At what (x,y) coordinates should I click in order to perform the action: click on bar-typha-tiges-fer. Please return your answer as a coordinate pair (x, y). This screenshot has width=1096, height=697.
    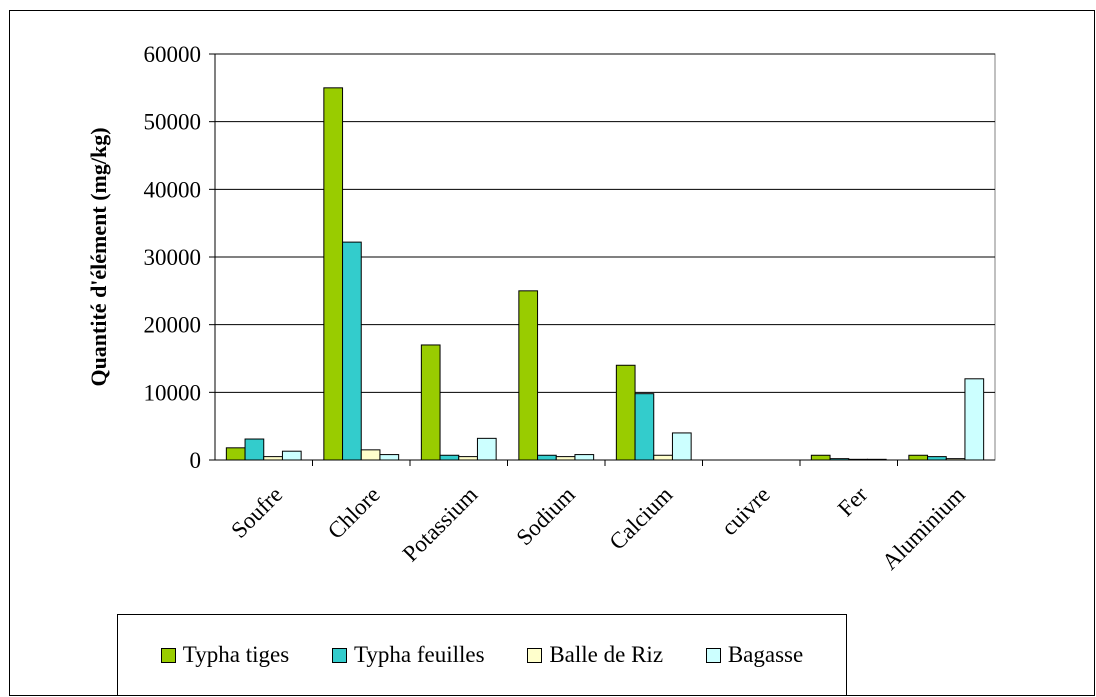
    Looking at the image, I should click on (820, 457).